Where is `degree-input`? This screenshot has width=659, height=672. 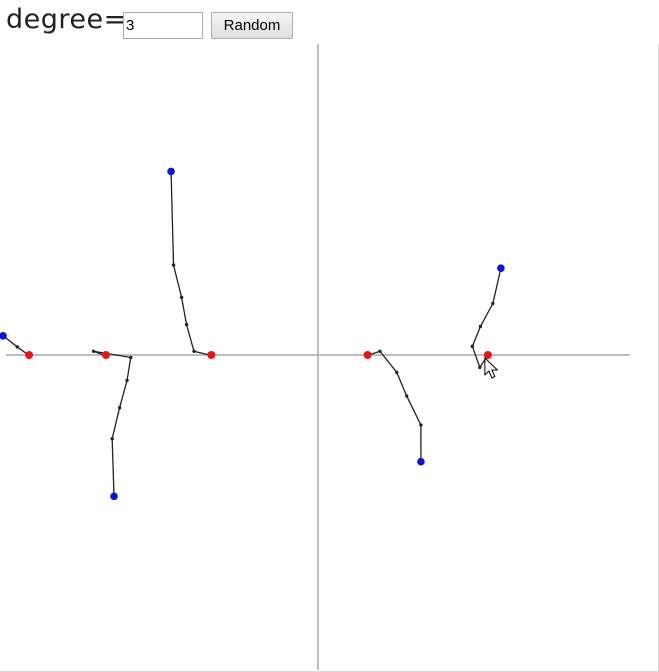
degree-input is located at coordinates (163, 25).